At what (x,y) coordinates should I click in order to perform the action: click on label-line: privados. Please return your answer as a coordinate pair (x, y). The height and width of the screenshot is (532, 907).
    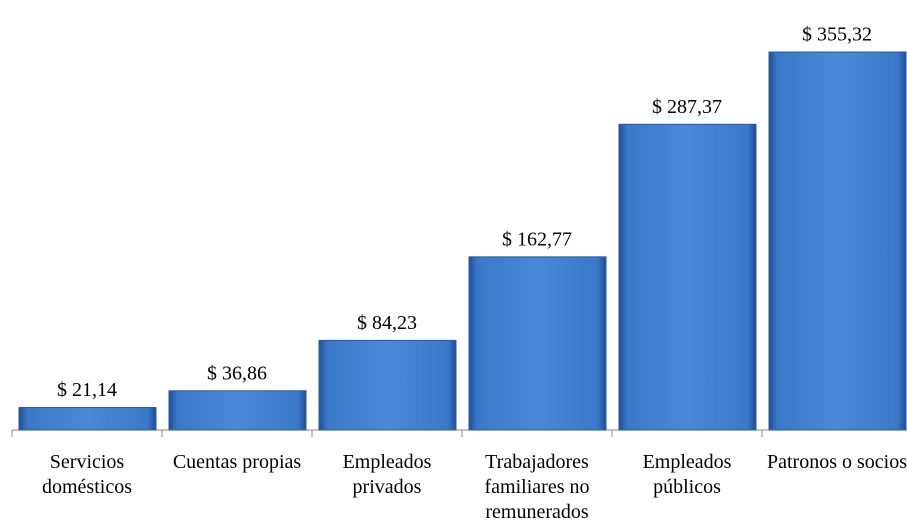
    Looking at the image, I should click on (387, 487).